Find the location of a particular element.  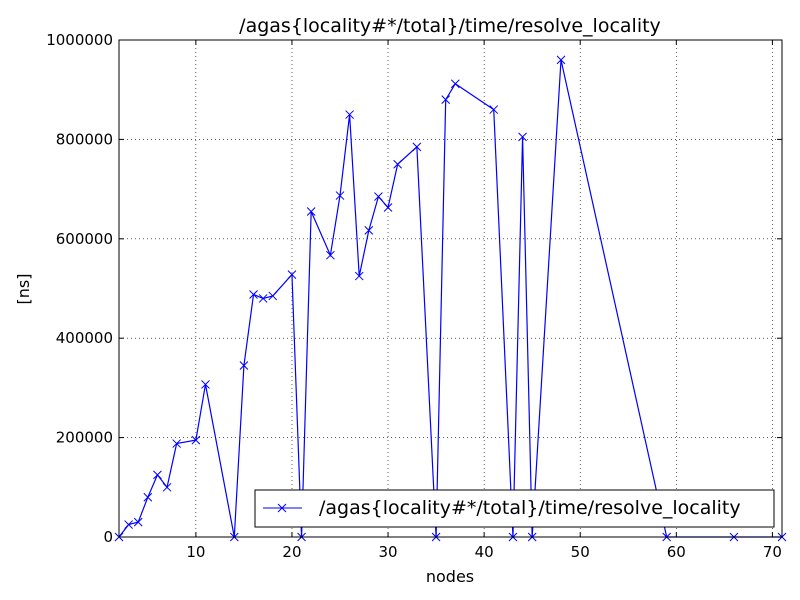

y-tick-label: 800000 is located at coordinates (84, 139).